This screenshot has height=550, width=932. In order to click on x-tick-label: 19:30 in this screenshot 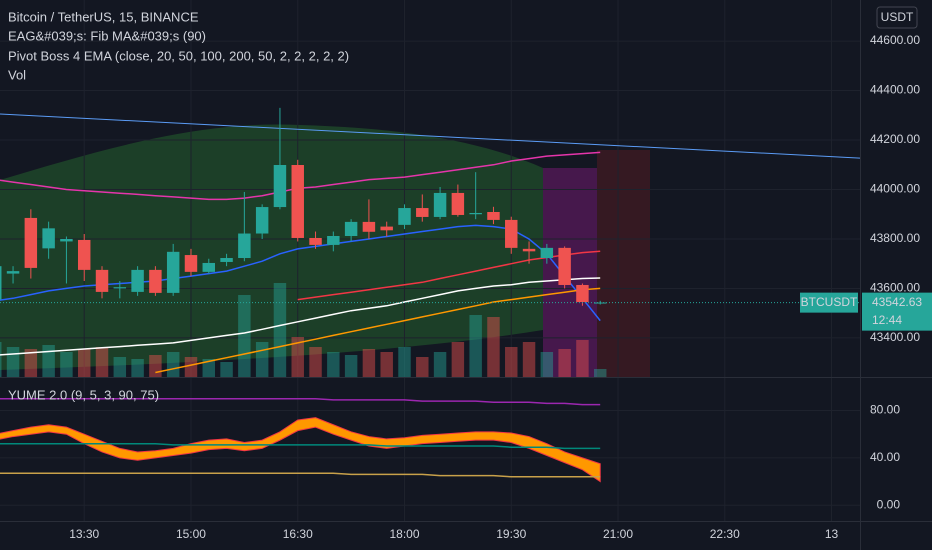, I will do `click(511, 534)`.